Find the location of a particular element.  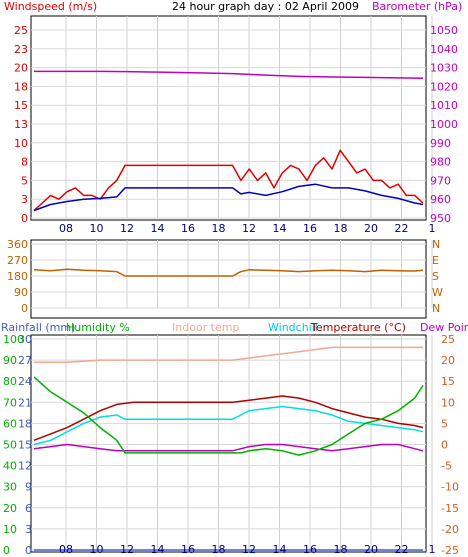

y-tick-label-rainfall: 18 is located at coordinates (25, 423).